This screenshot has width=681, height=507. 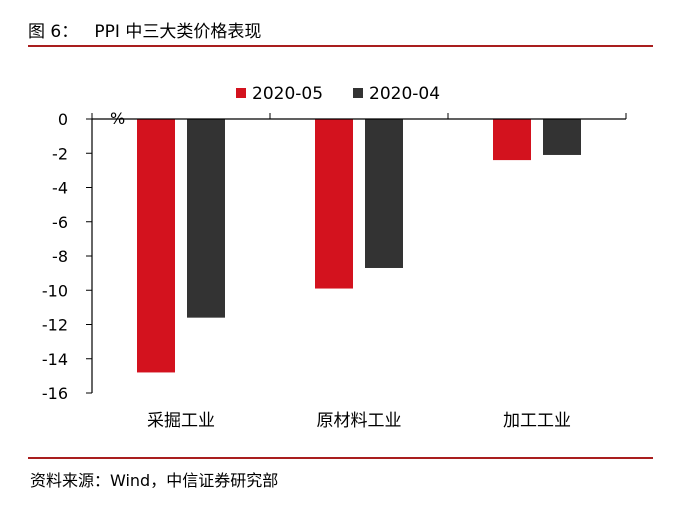 What do you see at coordinates (55, 325) in the screenshot?
I see `y-tick-label: -12` at bounding box center [55, 325].